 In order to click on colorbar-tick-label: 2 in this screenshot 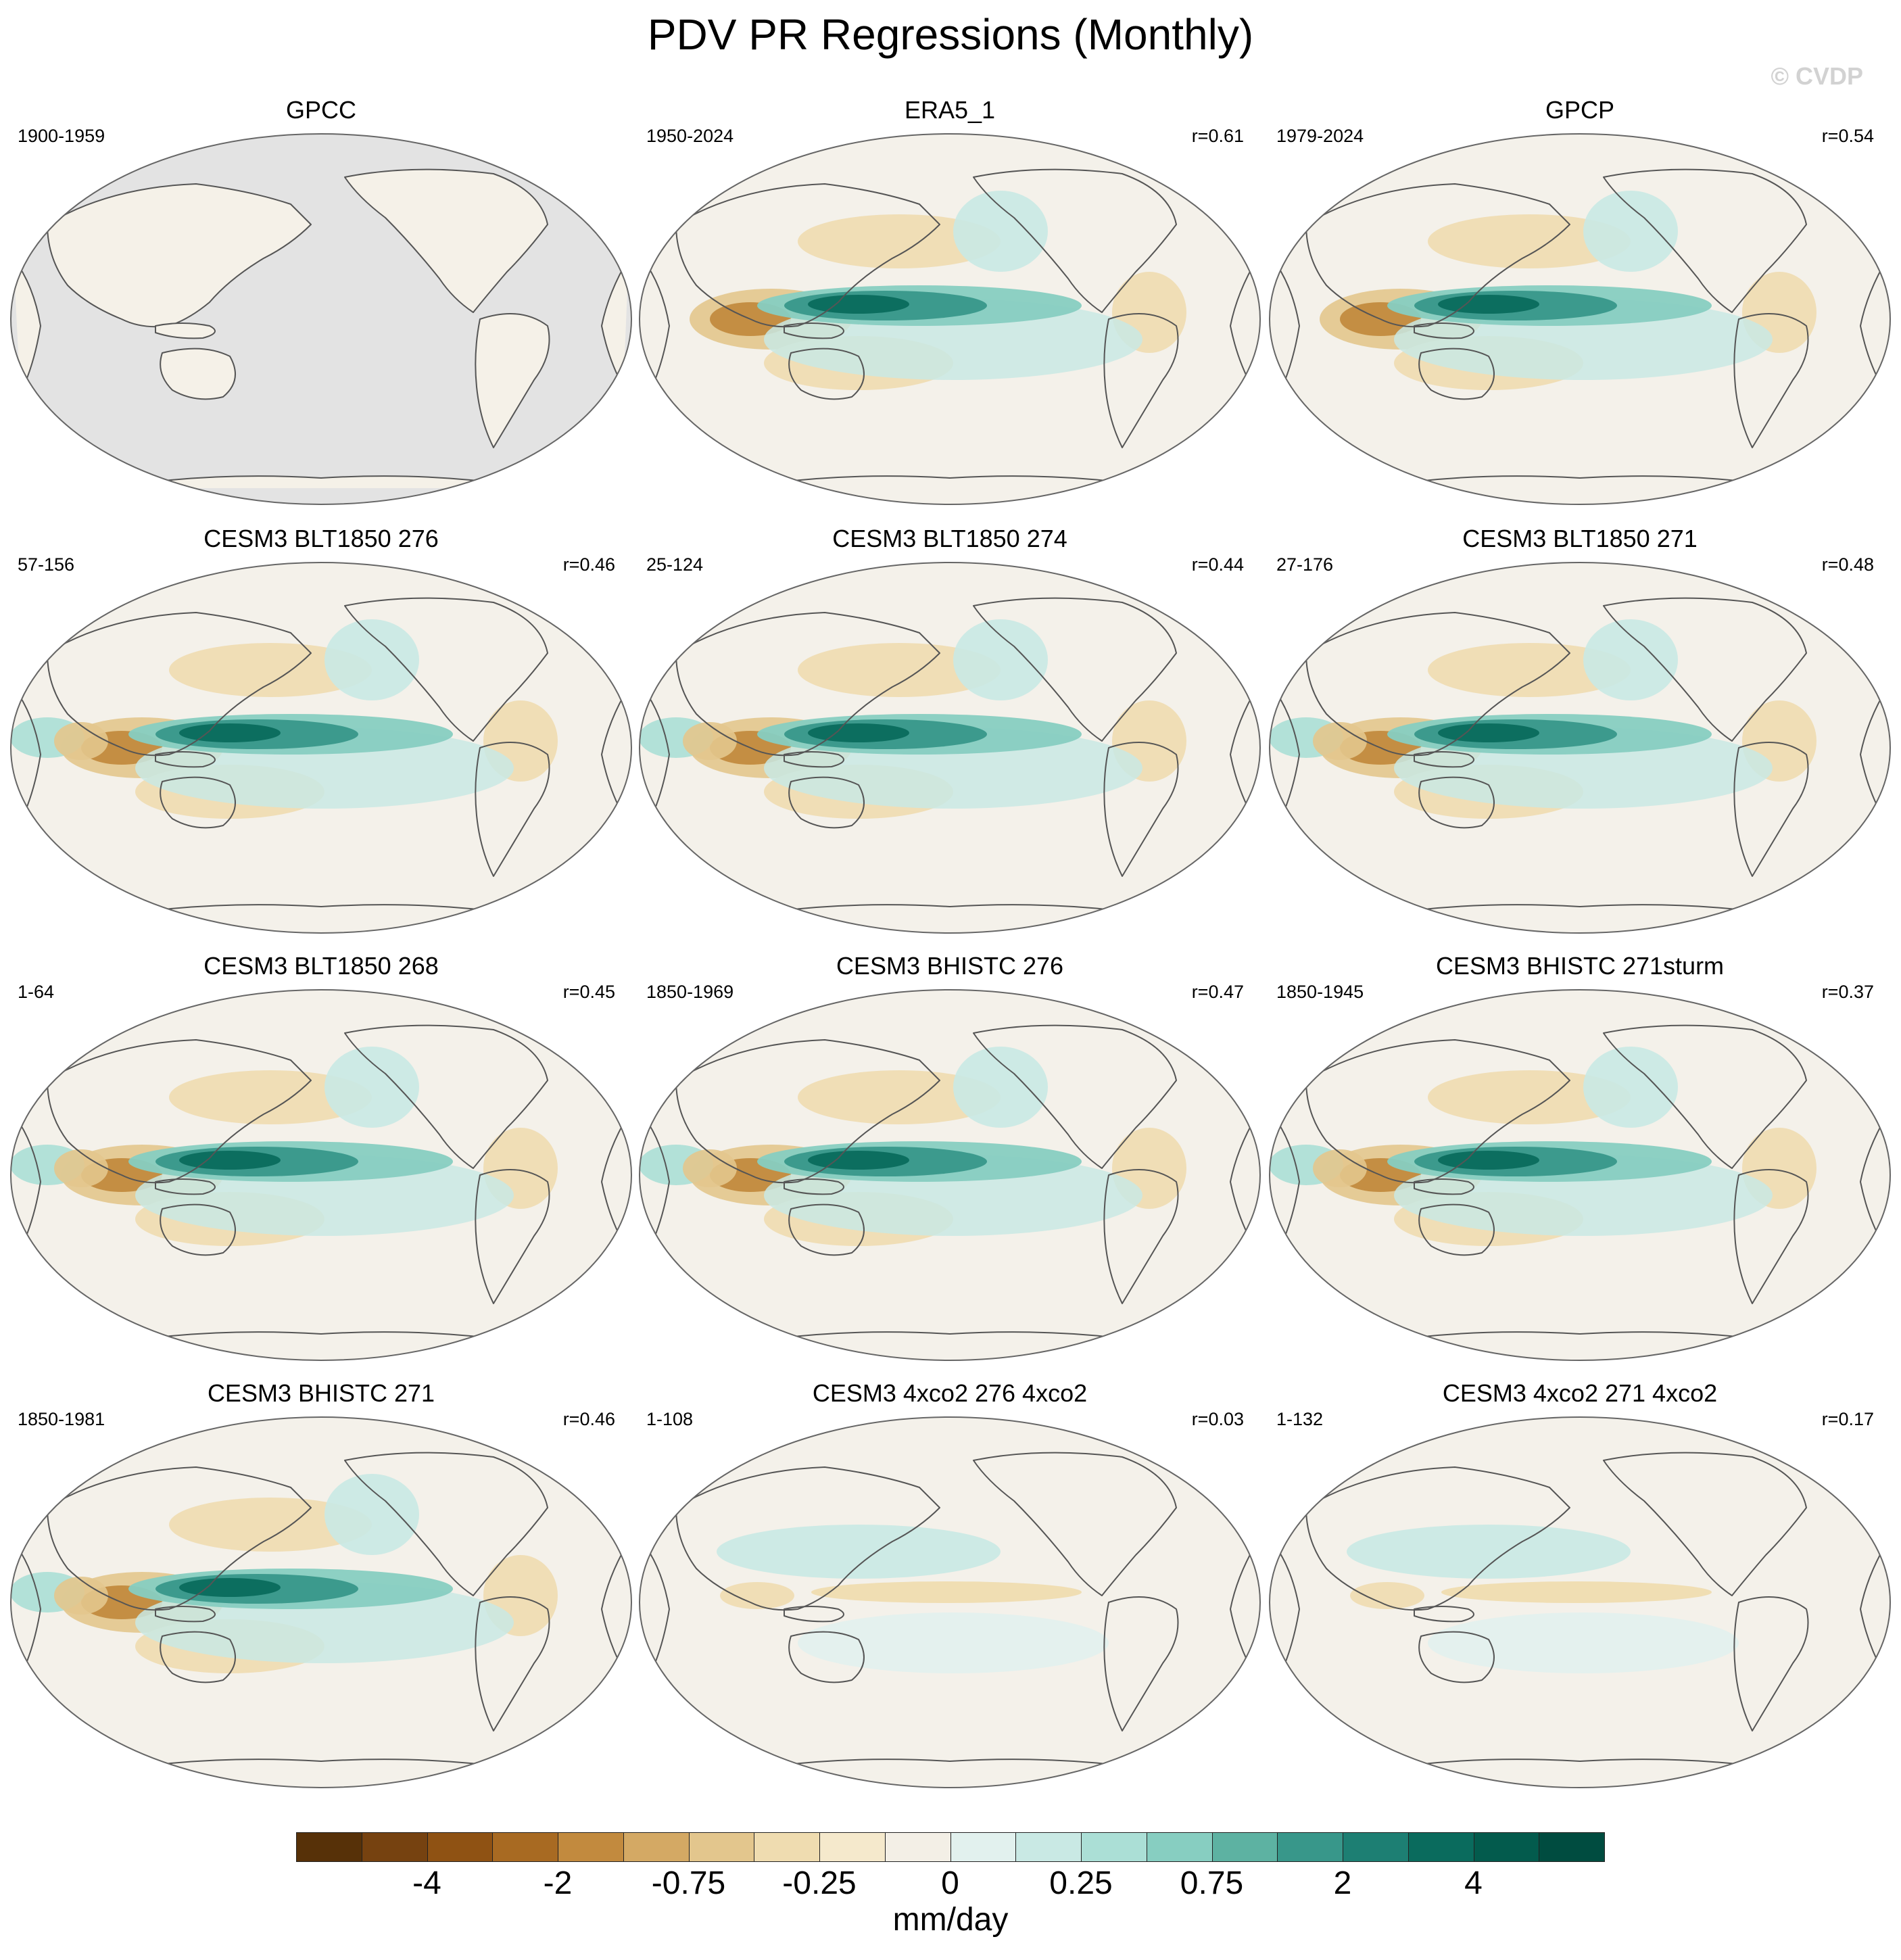, I will do `click(1342, 1883)`.